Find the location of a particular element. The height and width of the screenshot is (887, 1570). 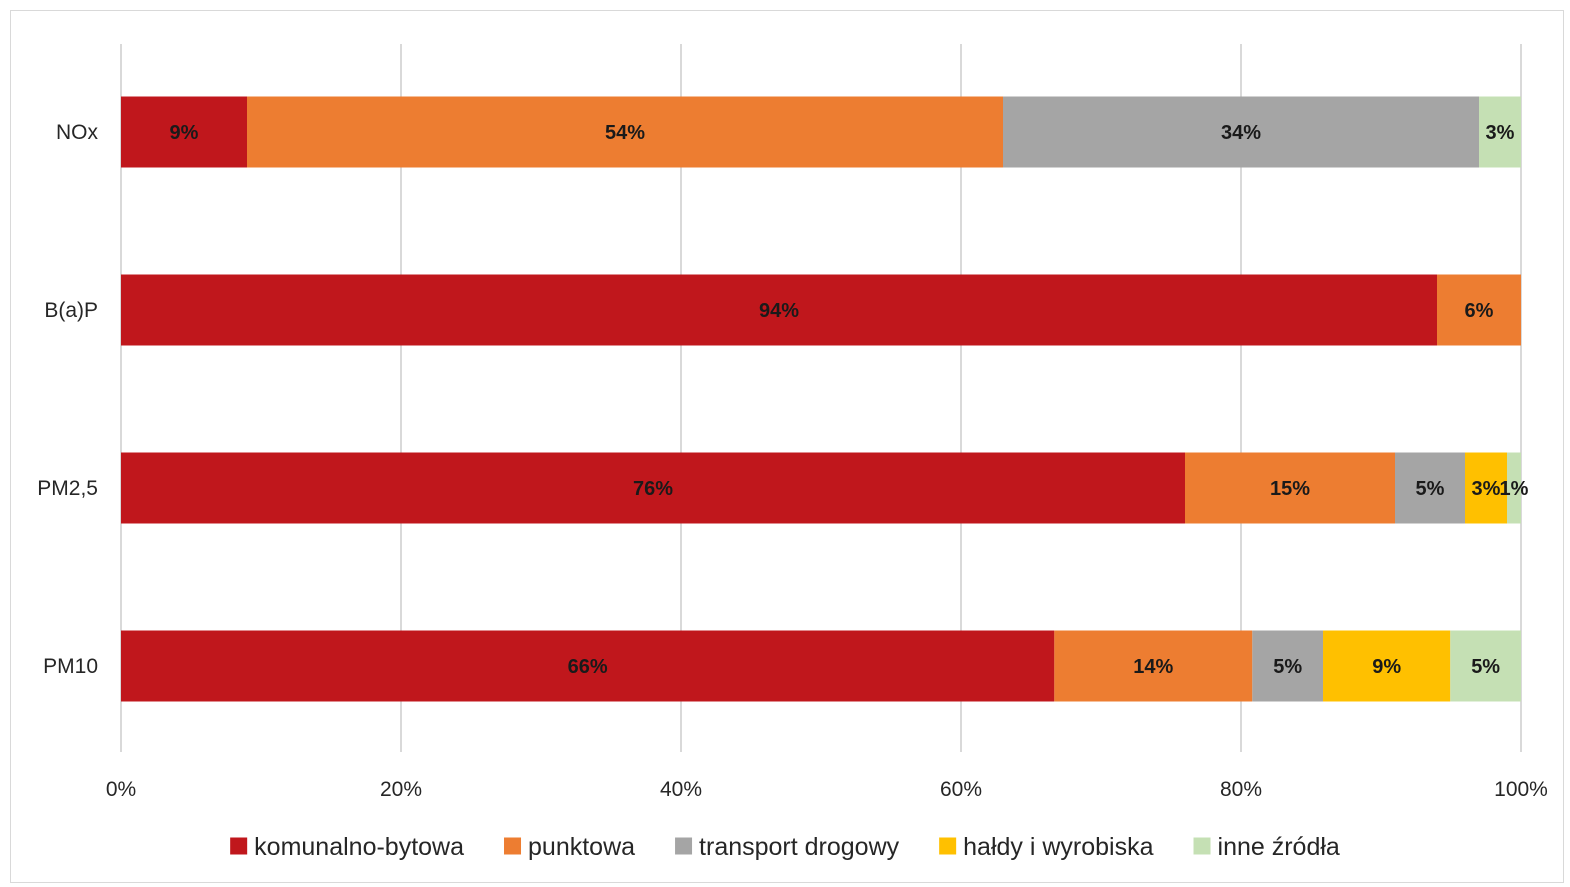

data-label-b-a-p-punktowa: 6% is located at coordinates (1479, 311).